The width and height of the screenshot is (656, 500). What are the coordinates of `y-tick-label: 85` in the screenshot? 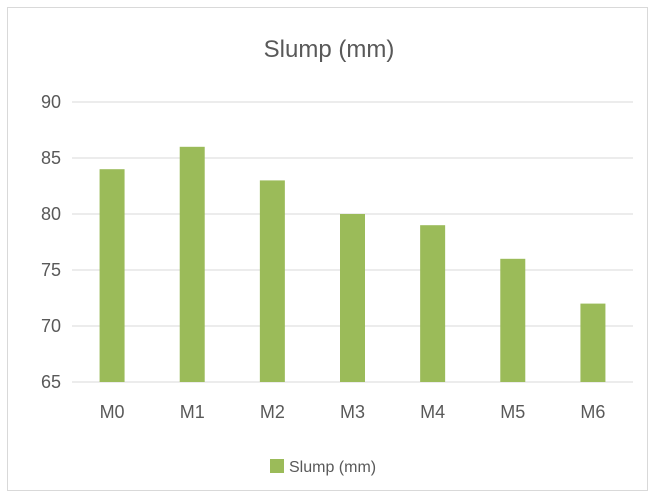 It's located at (51, 158).